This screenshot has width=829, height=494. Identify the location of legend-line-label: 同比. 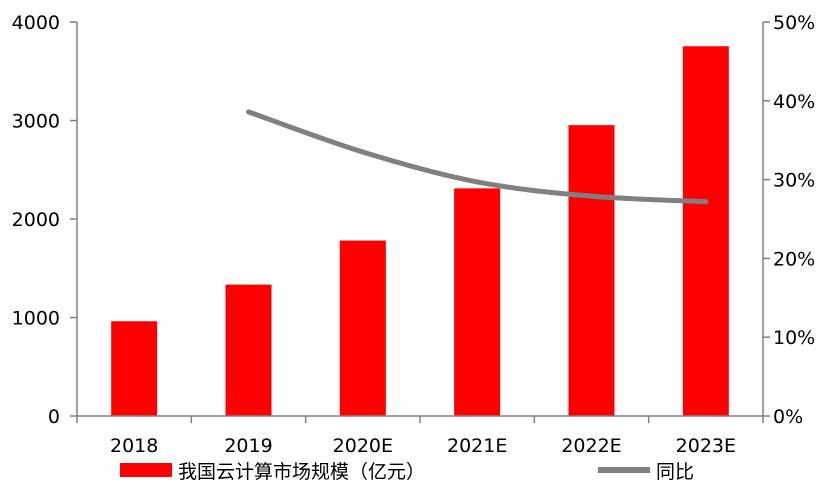
(675, 472).